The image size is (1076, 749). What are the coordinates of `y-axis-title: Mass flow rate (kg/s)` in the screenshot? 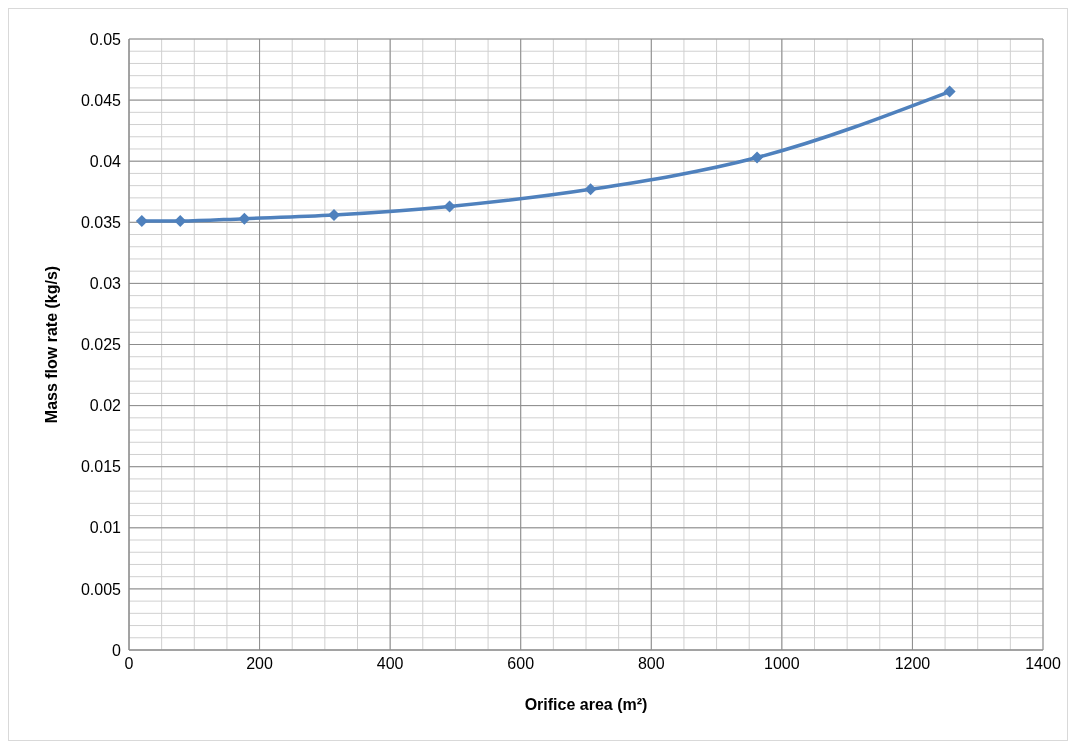 It's located at (51, 344).